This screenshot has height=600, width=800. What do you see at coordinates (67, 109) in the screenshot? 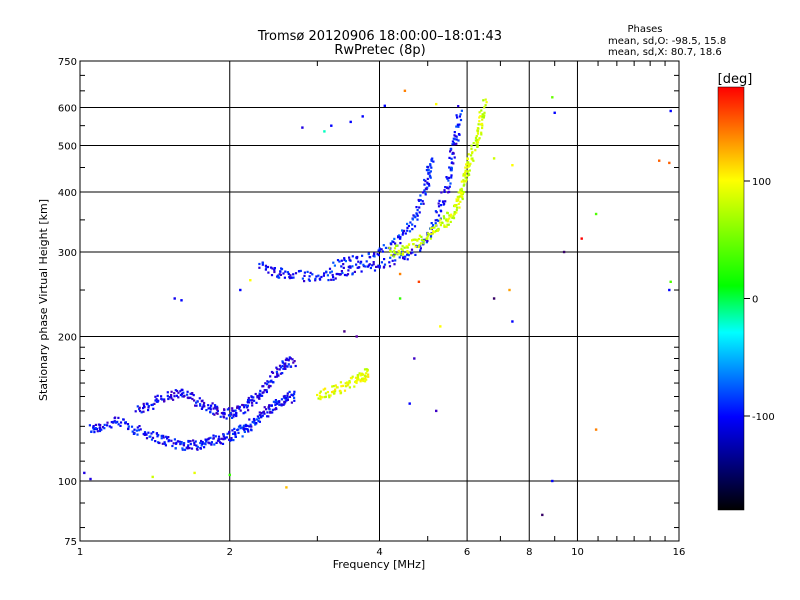
I see `y-tick-label-6: 600` at bounding box center [67, 109].